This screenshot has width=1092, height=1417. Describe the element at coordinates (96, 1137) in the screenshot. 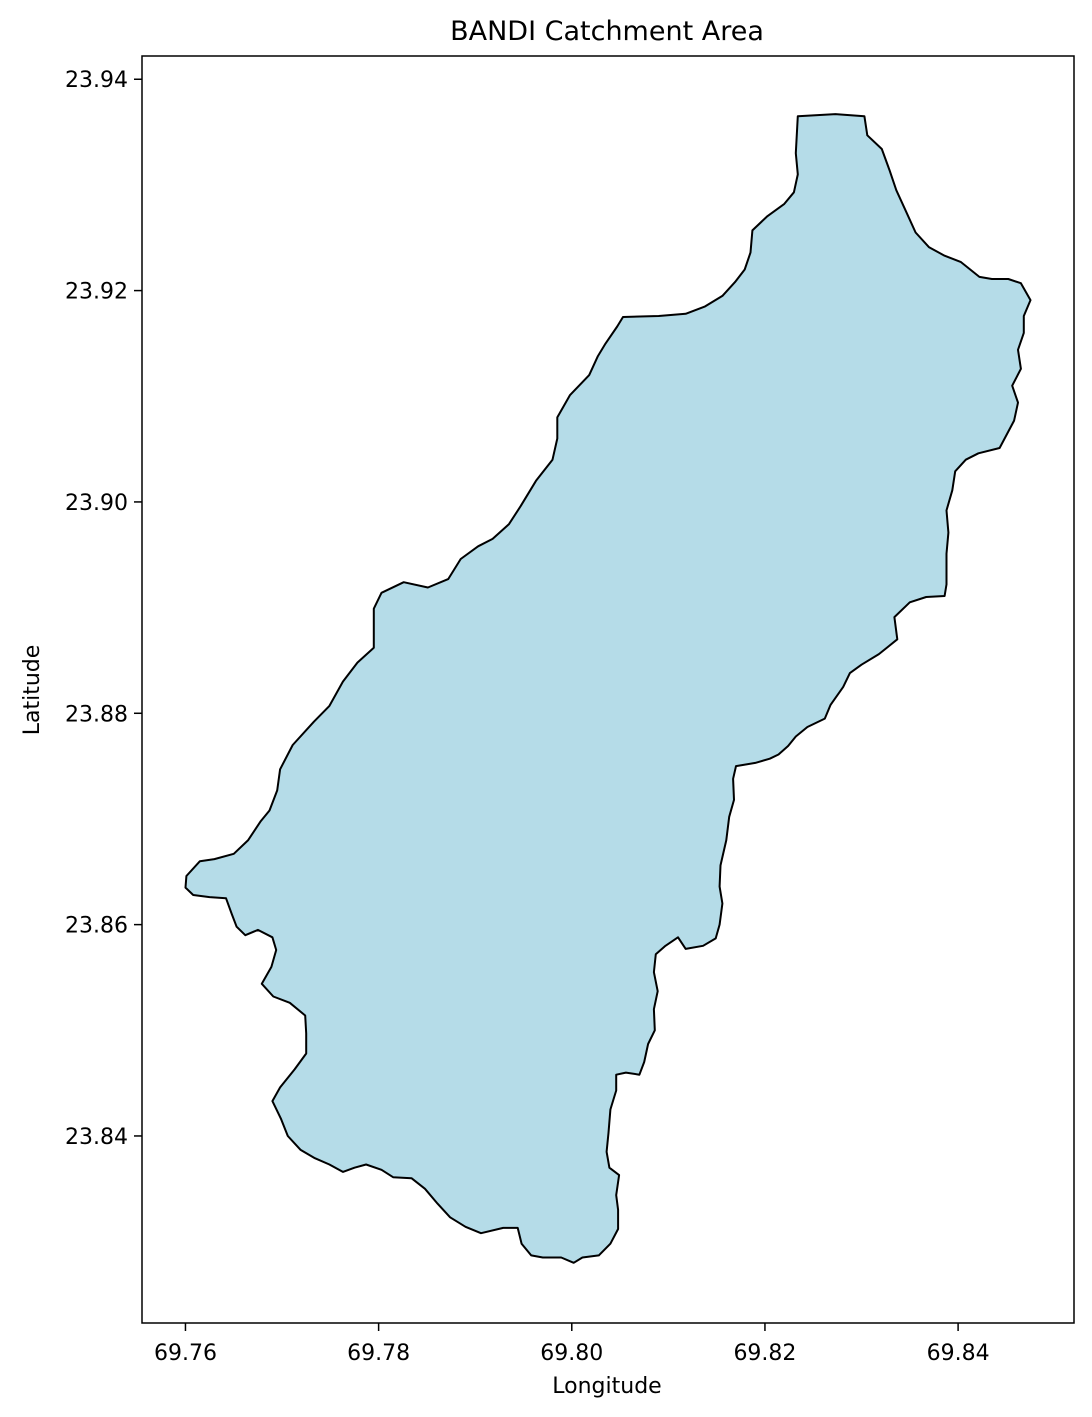

I see `y-tick-label: 23.84` at that location.